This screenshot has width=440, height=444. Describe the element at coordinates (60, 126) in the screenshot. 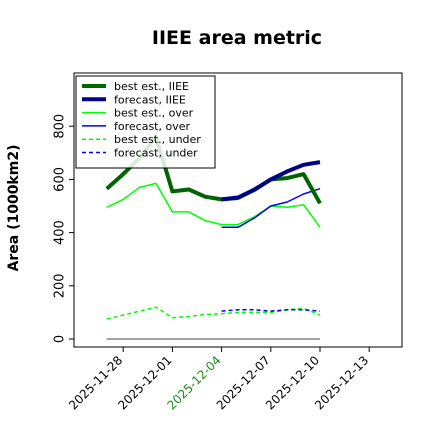

I see `y-tick-label: 800` at that location.